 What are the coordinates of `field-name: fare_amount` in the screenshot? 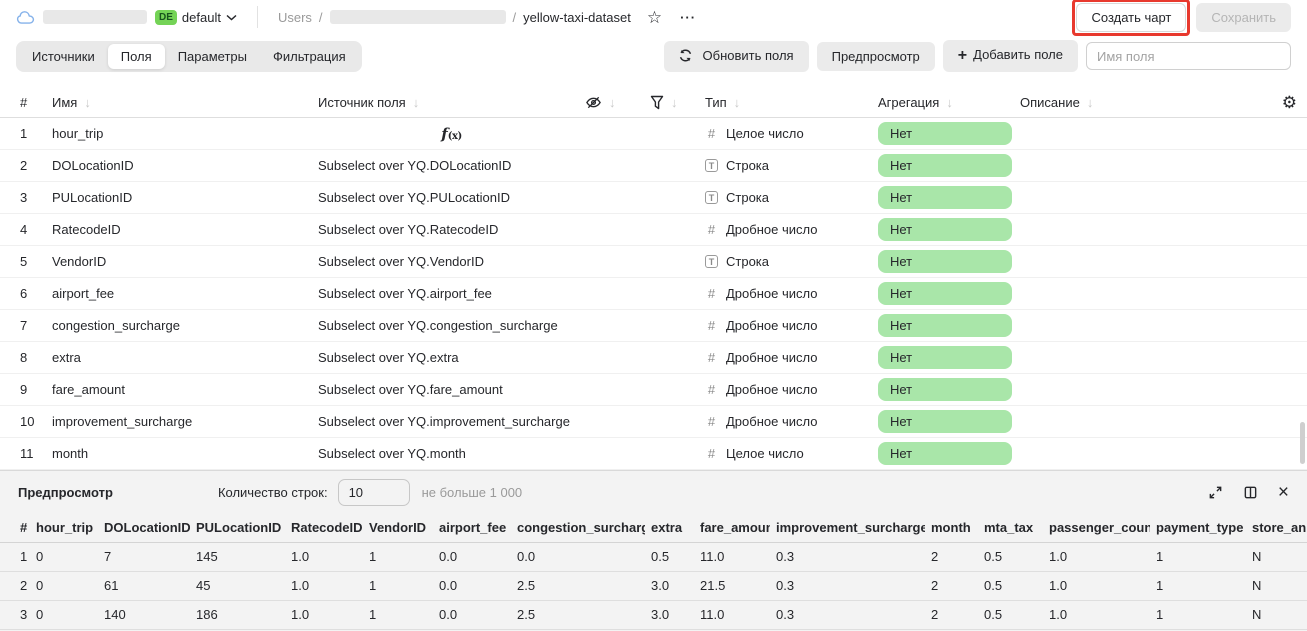 It's located at (88, 389).